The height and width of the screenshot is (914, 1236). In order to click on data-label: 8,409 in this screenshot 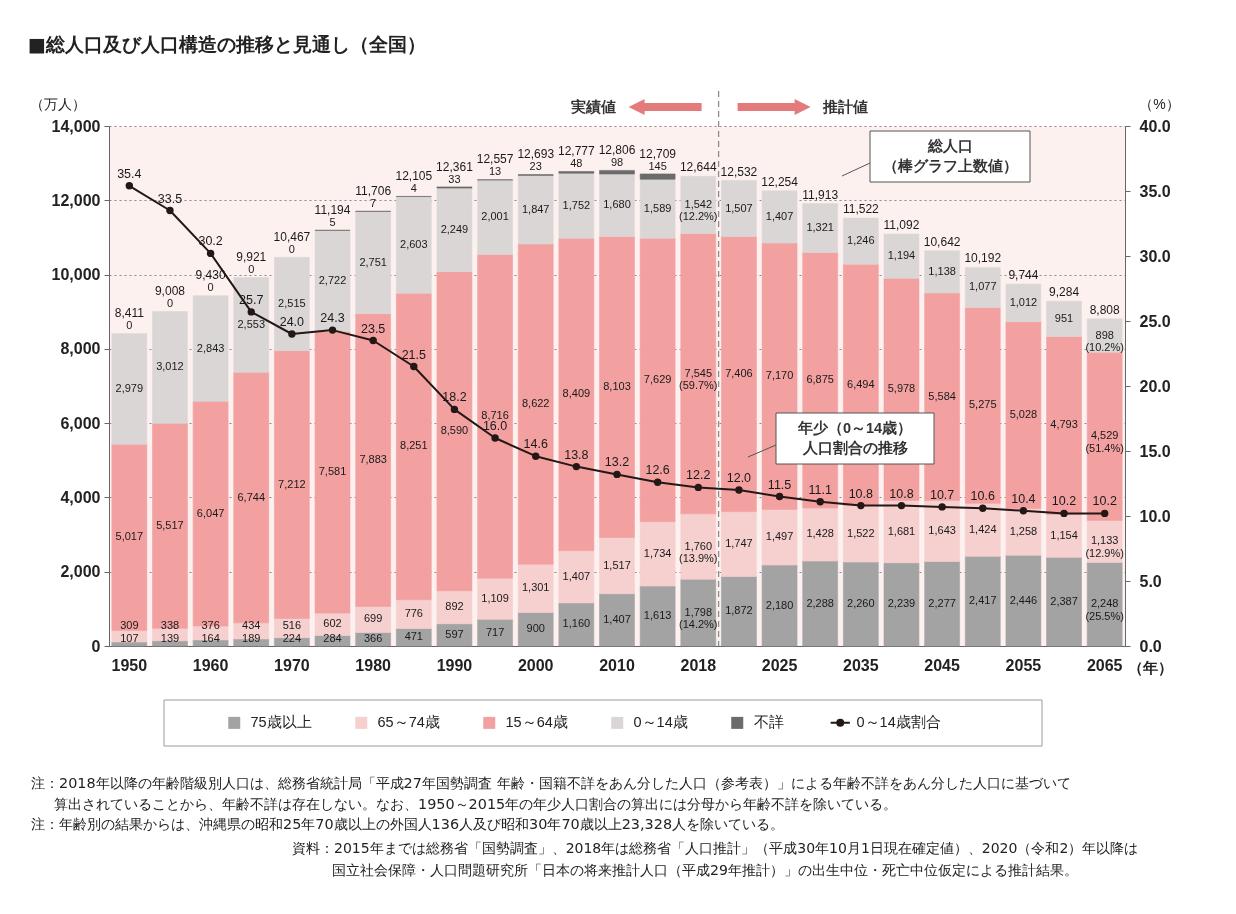, I will do `click(576, 393)`.